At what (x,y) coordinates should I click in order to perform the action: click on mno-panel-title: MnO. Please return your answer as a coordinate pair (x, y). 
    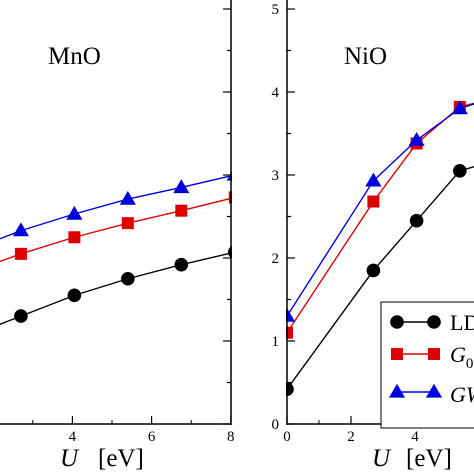
    Looking at the image, I should click on (74, 56).